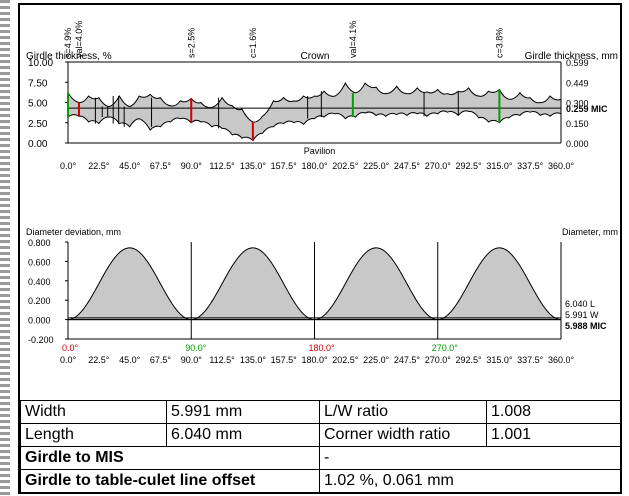  Describe the element at coordinates (553, 412) in the screenshot. I see `lw-ratio-value: 1.008` at that location.